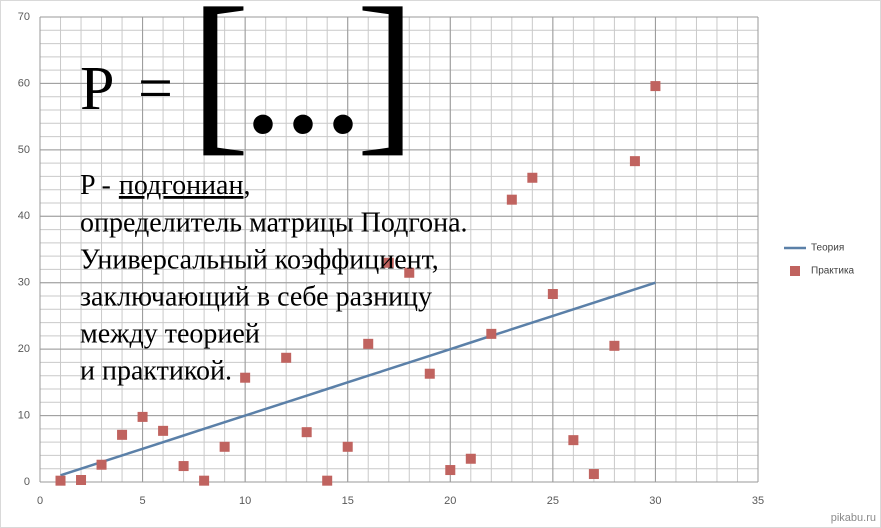 The image size is (881, 528). I want to click on y-tick-label: 30, so click(24, 283).